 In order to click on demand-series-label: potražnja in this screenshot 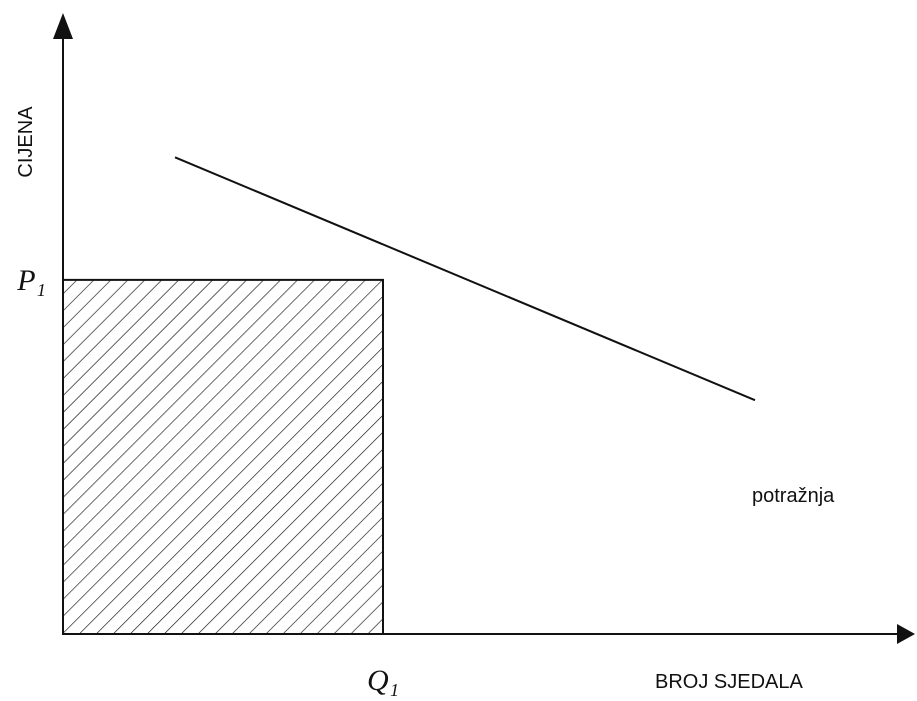, I will do `click(793, 496)`.